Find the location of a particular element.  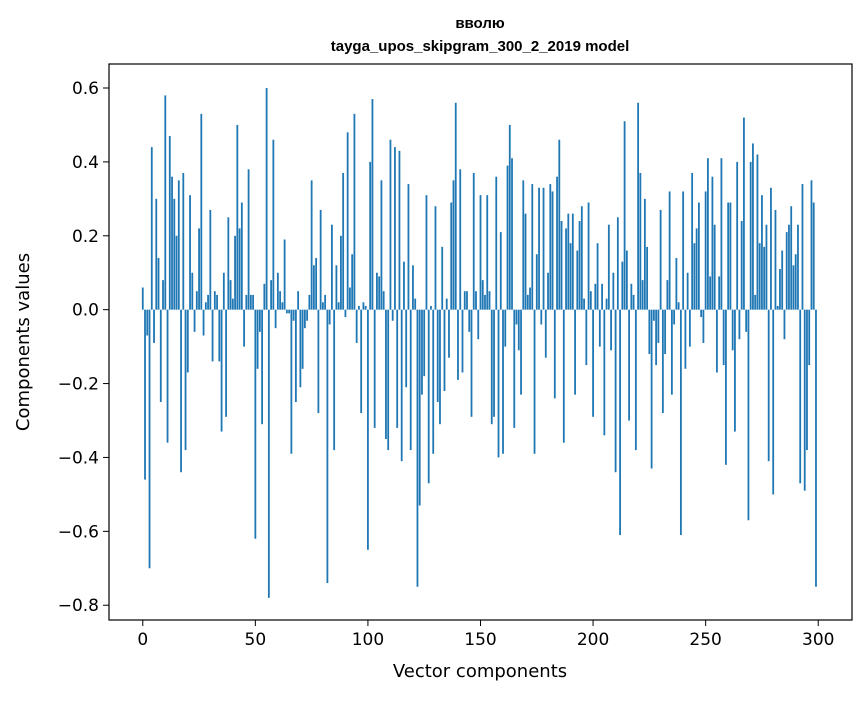

y-tick-label: −0.8 is located at coordinates (78, 606).